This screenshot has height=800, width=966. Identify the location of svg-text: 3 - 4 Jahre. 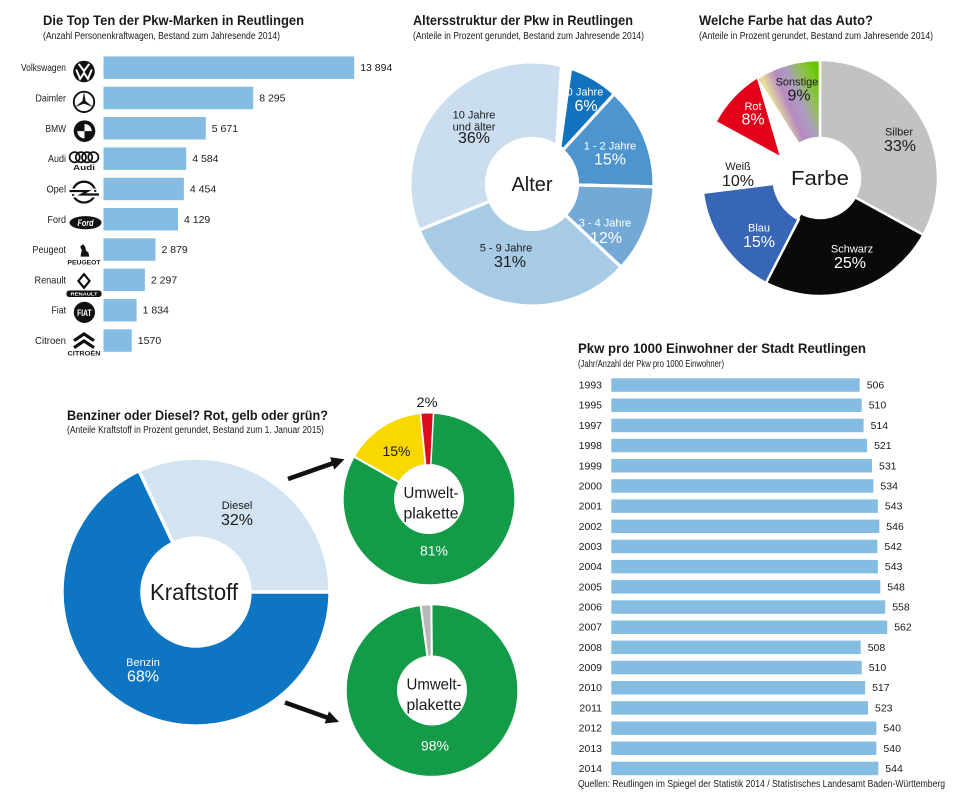
(605, 224).